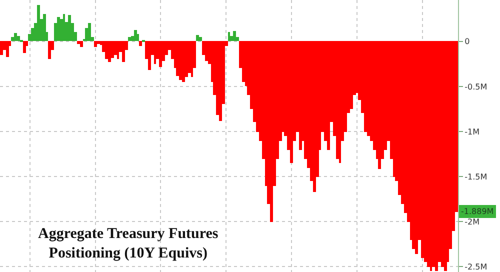 The width and height of the screenshot is (500, 272). Describe the element at coordinates (477, 211) in the screenshot. I see `annotation: -1.889M` at that location.